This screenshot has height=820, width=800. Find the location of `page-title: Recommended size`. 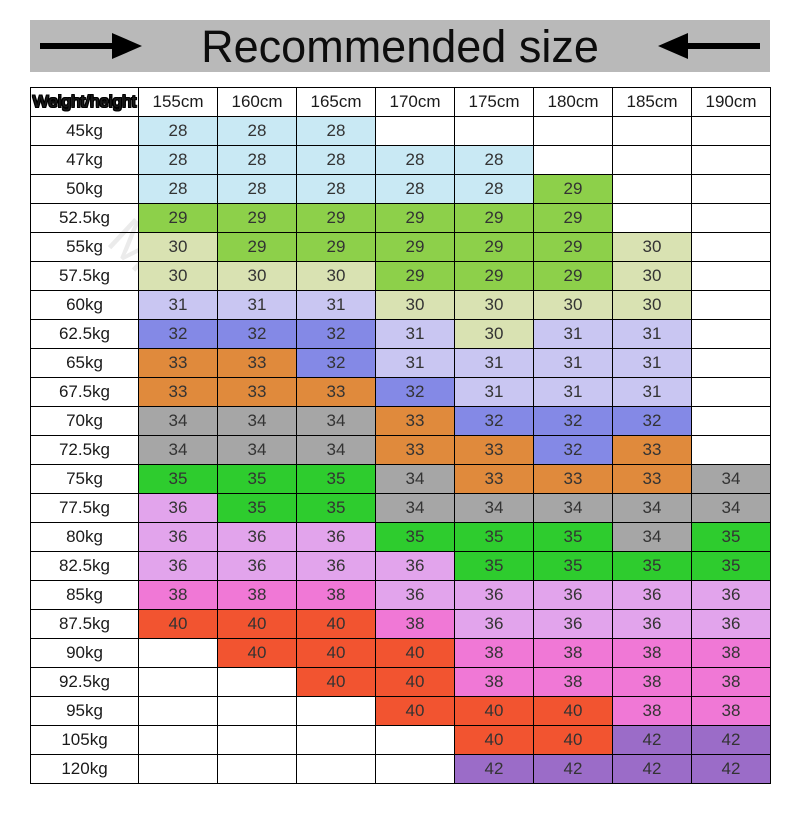

page-title: Recommended size is located at coordinates (400, 46).